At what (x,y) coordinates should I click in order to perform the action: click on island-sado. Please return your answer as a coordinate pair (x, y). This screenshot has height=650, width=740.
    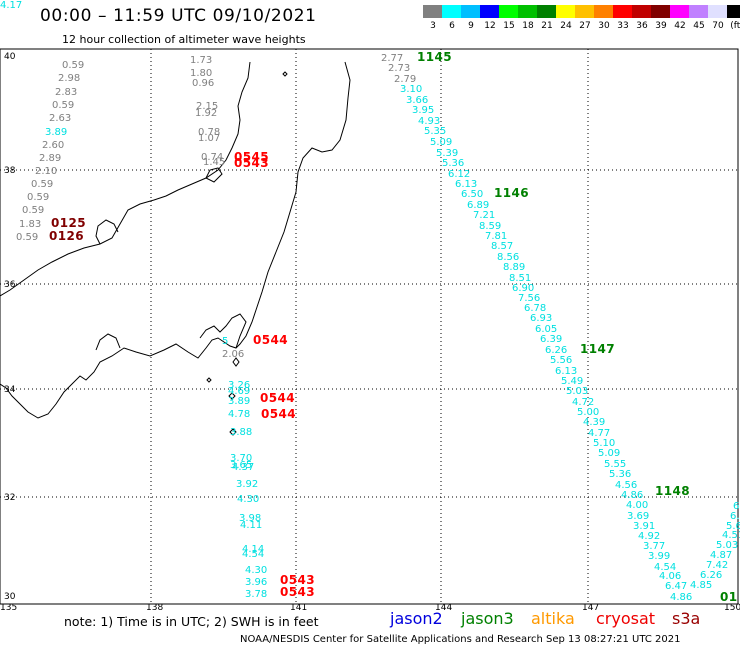
    Looking at the image, I should click on (214, 175).